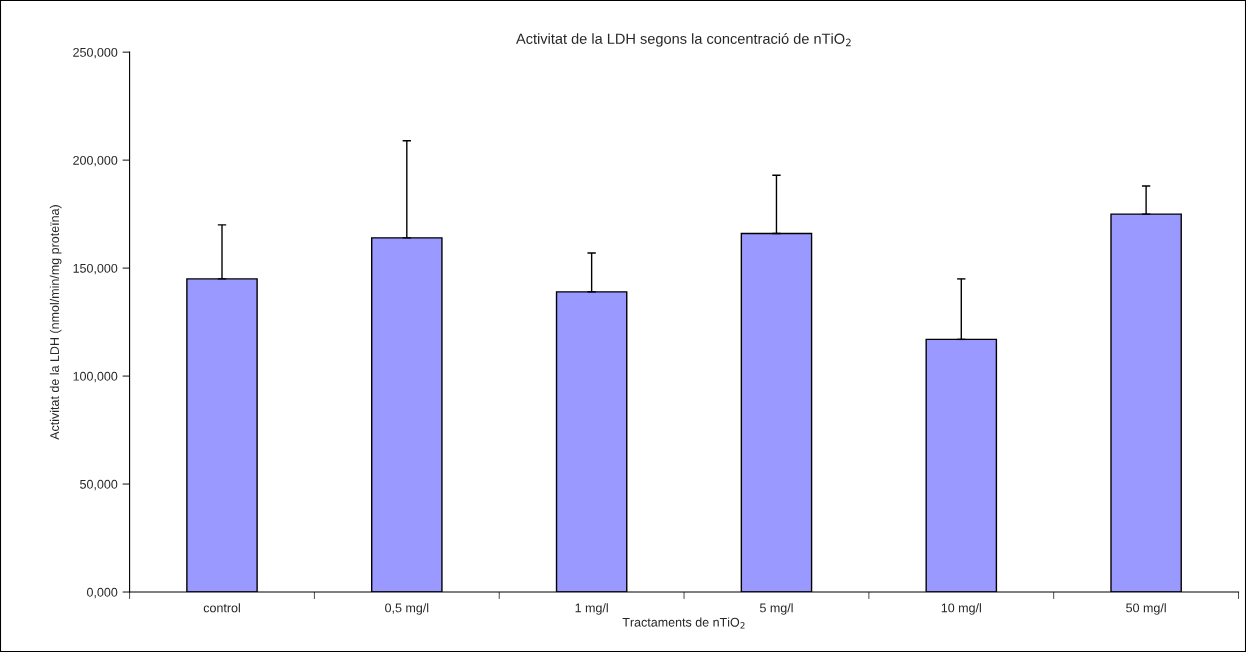 The width and height of the screenshot is (1246, 652). What do you see at coordinates (95, 269) in the screenshot?
I see `y-tick-label: 150,000` at bounding box center [95, 269].